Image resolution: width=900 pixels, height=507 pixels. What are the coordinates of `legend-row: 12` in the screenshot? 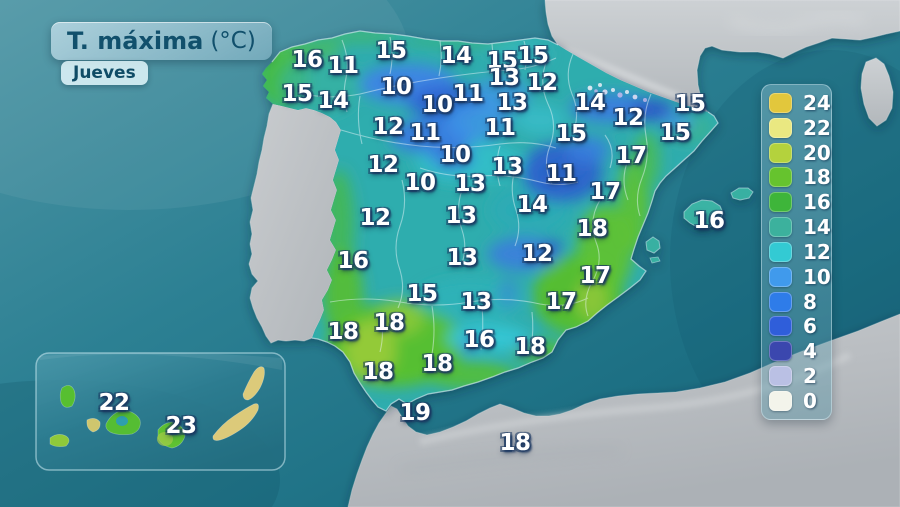 It's located at (800, 251).